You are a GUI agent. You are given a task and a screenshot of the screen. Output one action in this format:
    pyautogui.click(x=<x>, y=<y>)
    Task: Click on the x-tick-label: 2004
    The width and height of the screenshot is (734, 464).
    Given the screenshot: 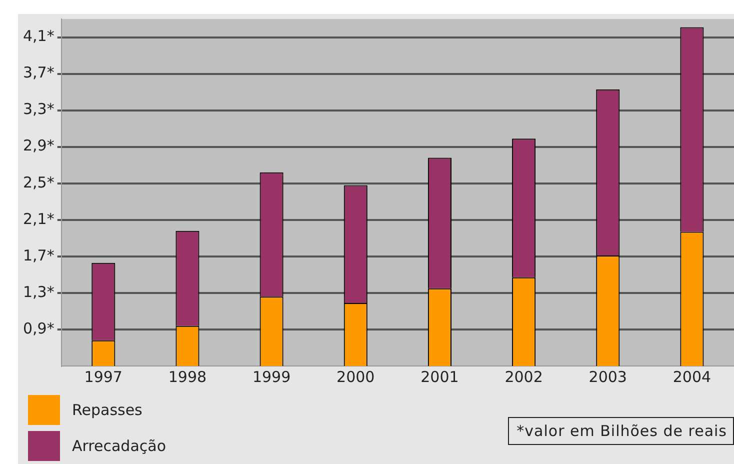 What is the action you would take?
    pyautogui.click(x=692, y=377)
    